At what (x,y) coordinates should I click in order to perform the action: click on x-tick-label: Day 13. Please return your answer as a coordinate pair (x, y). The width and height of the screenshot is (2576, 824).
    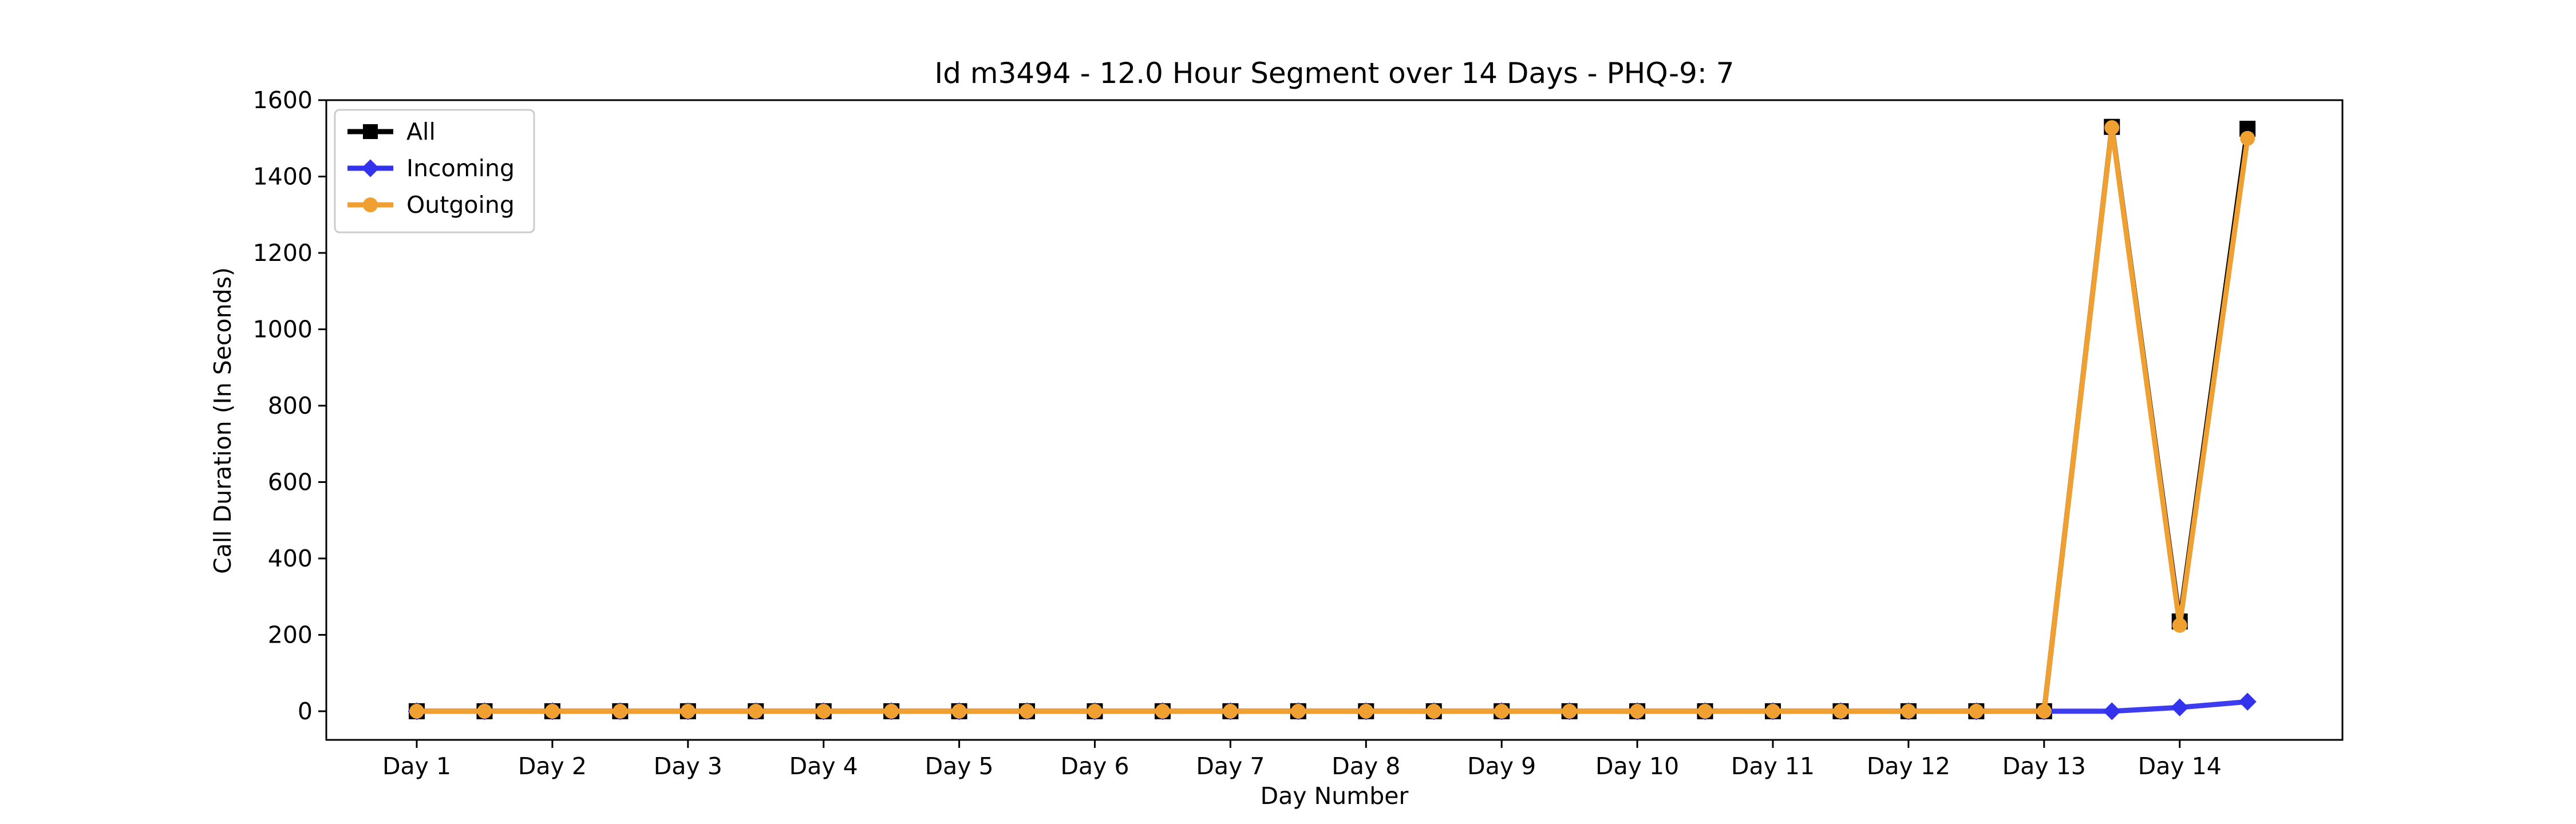
    Looking at the image, I should click on (2044, 766).